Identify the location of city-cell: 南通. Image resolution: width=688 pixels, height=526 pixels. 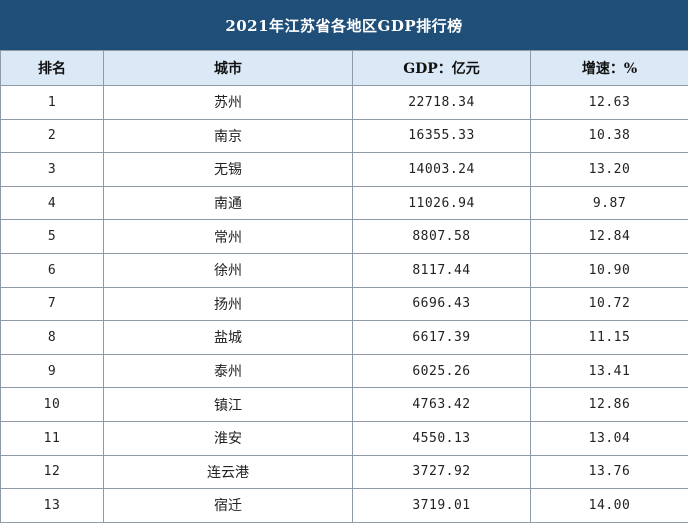
(228, 203).